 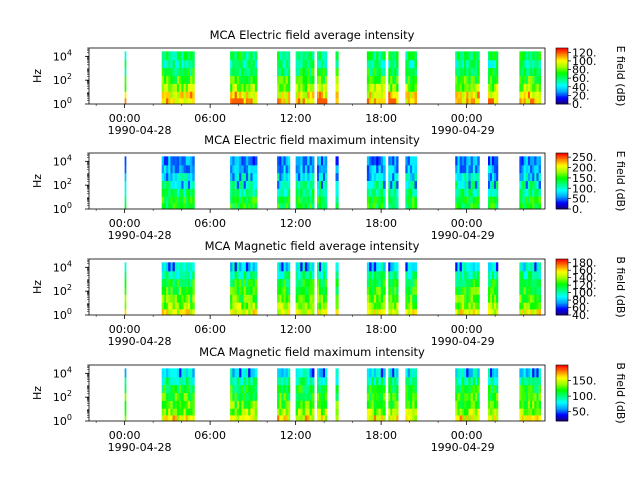 What do you see at coordinates (140, 130) in the screenshot?
I see `x-date-start: 1990-04-28` at bounding box center [140, 130].